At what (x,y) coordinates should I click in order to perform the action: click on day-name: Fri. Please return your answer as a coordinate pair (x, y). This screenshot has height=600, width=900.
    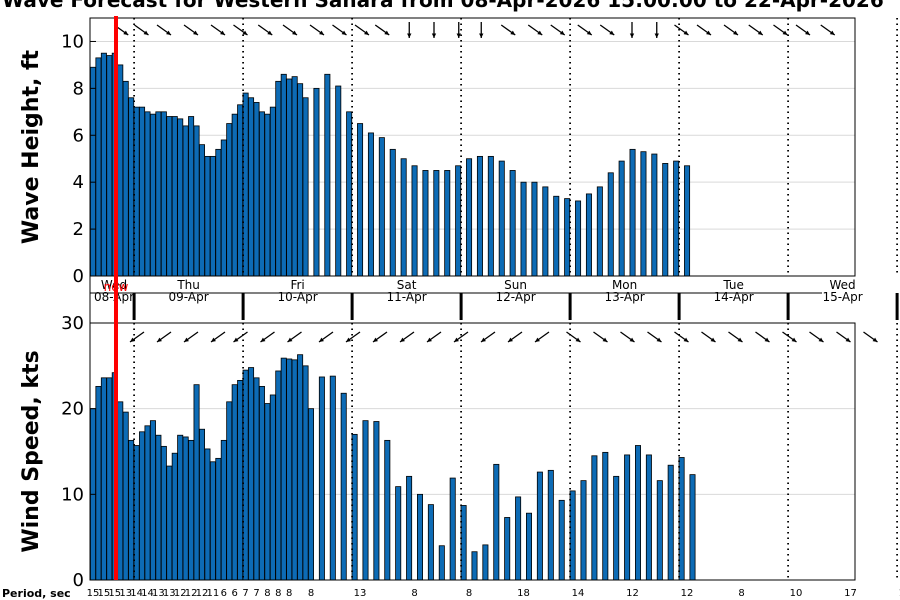
    Looking at the image, I should click on (297, 285).